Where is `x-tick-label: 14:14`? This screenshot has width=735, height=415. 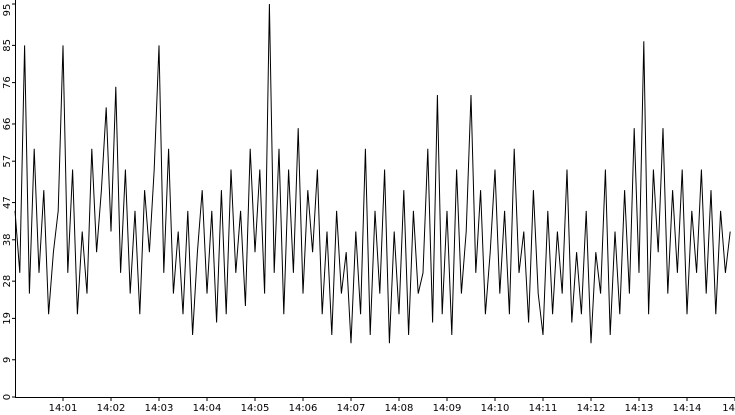 x-tick-label: 14:14 is located at coordinates (687, 408).